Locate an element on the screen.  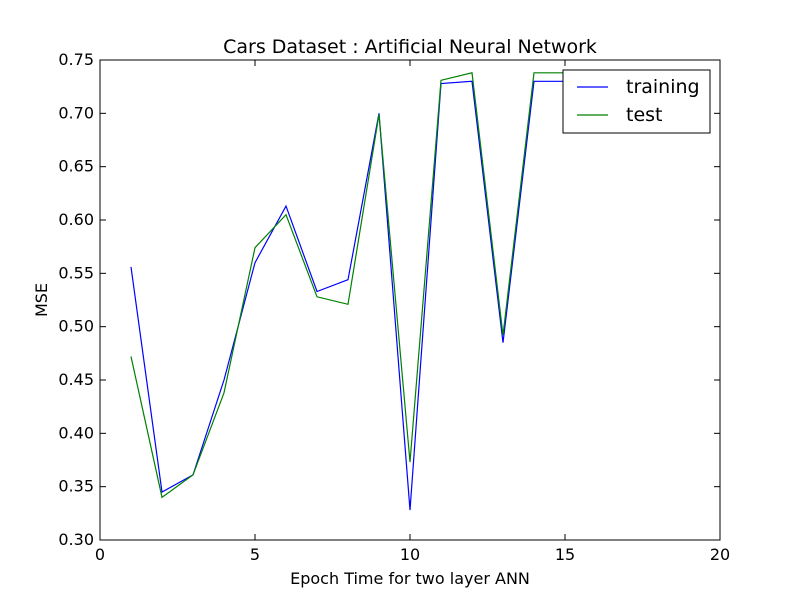
chart-title: Cars Dataset : Artificial Neural Network is located at coordinates (410, 47).